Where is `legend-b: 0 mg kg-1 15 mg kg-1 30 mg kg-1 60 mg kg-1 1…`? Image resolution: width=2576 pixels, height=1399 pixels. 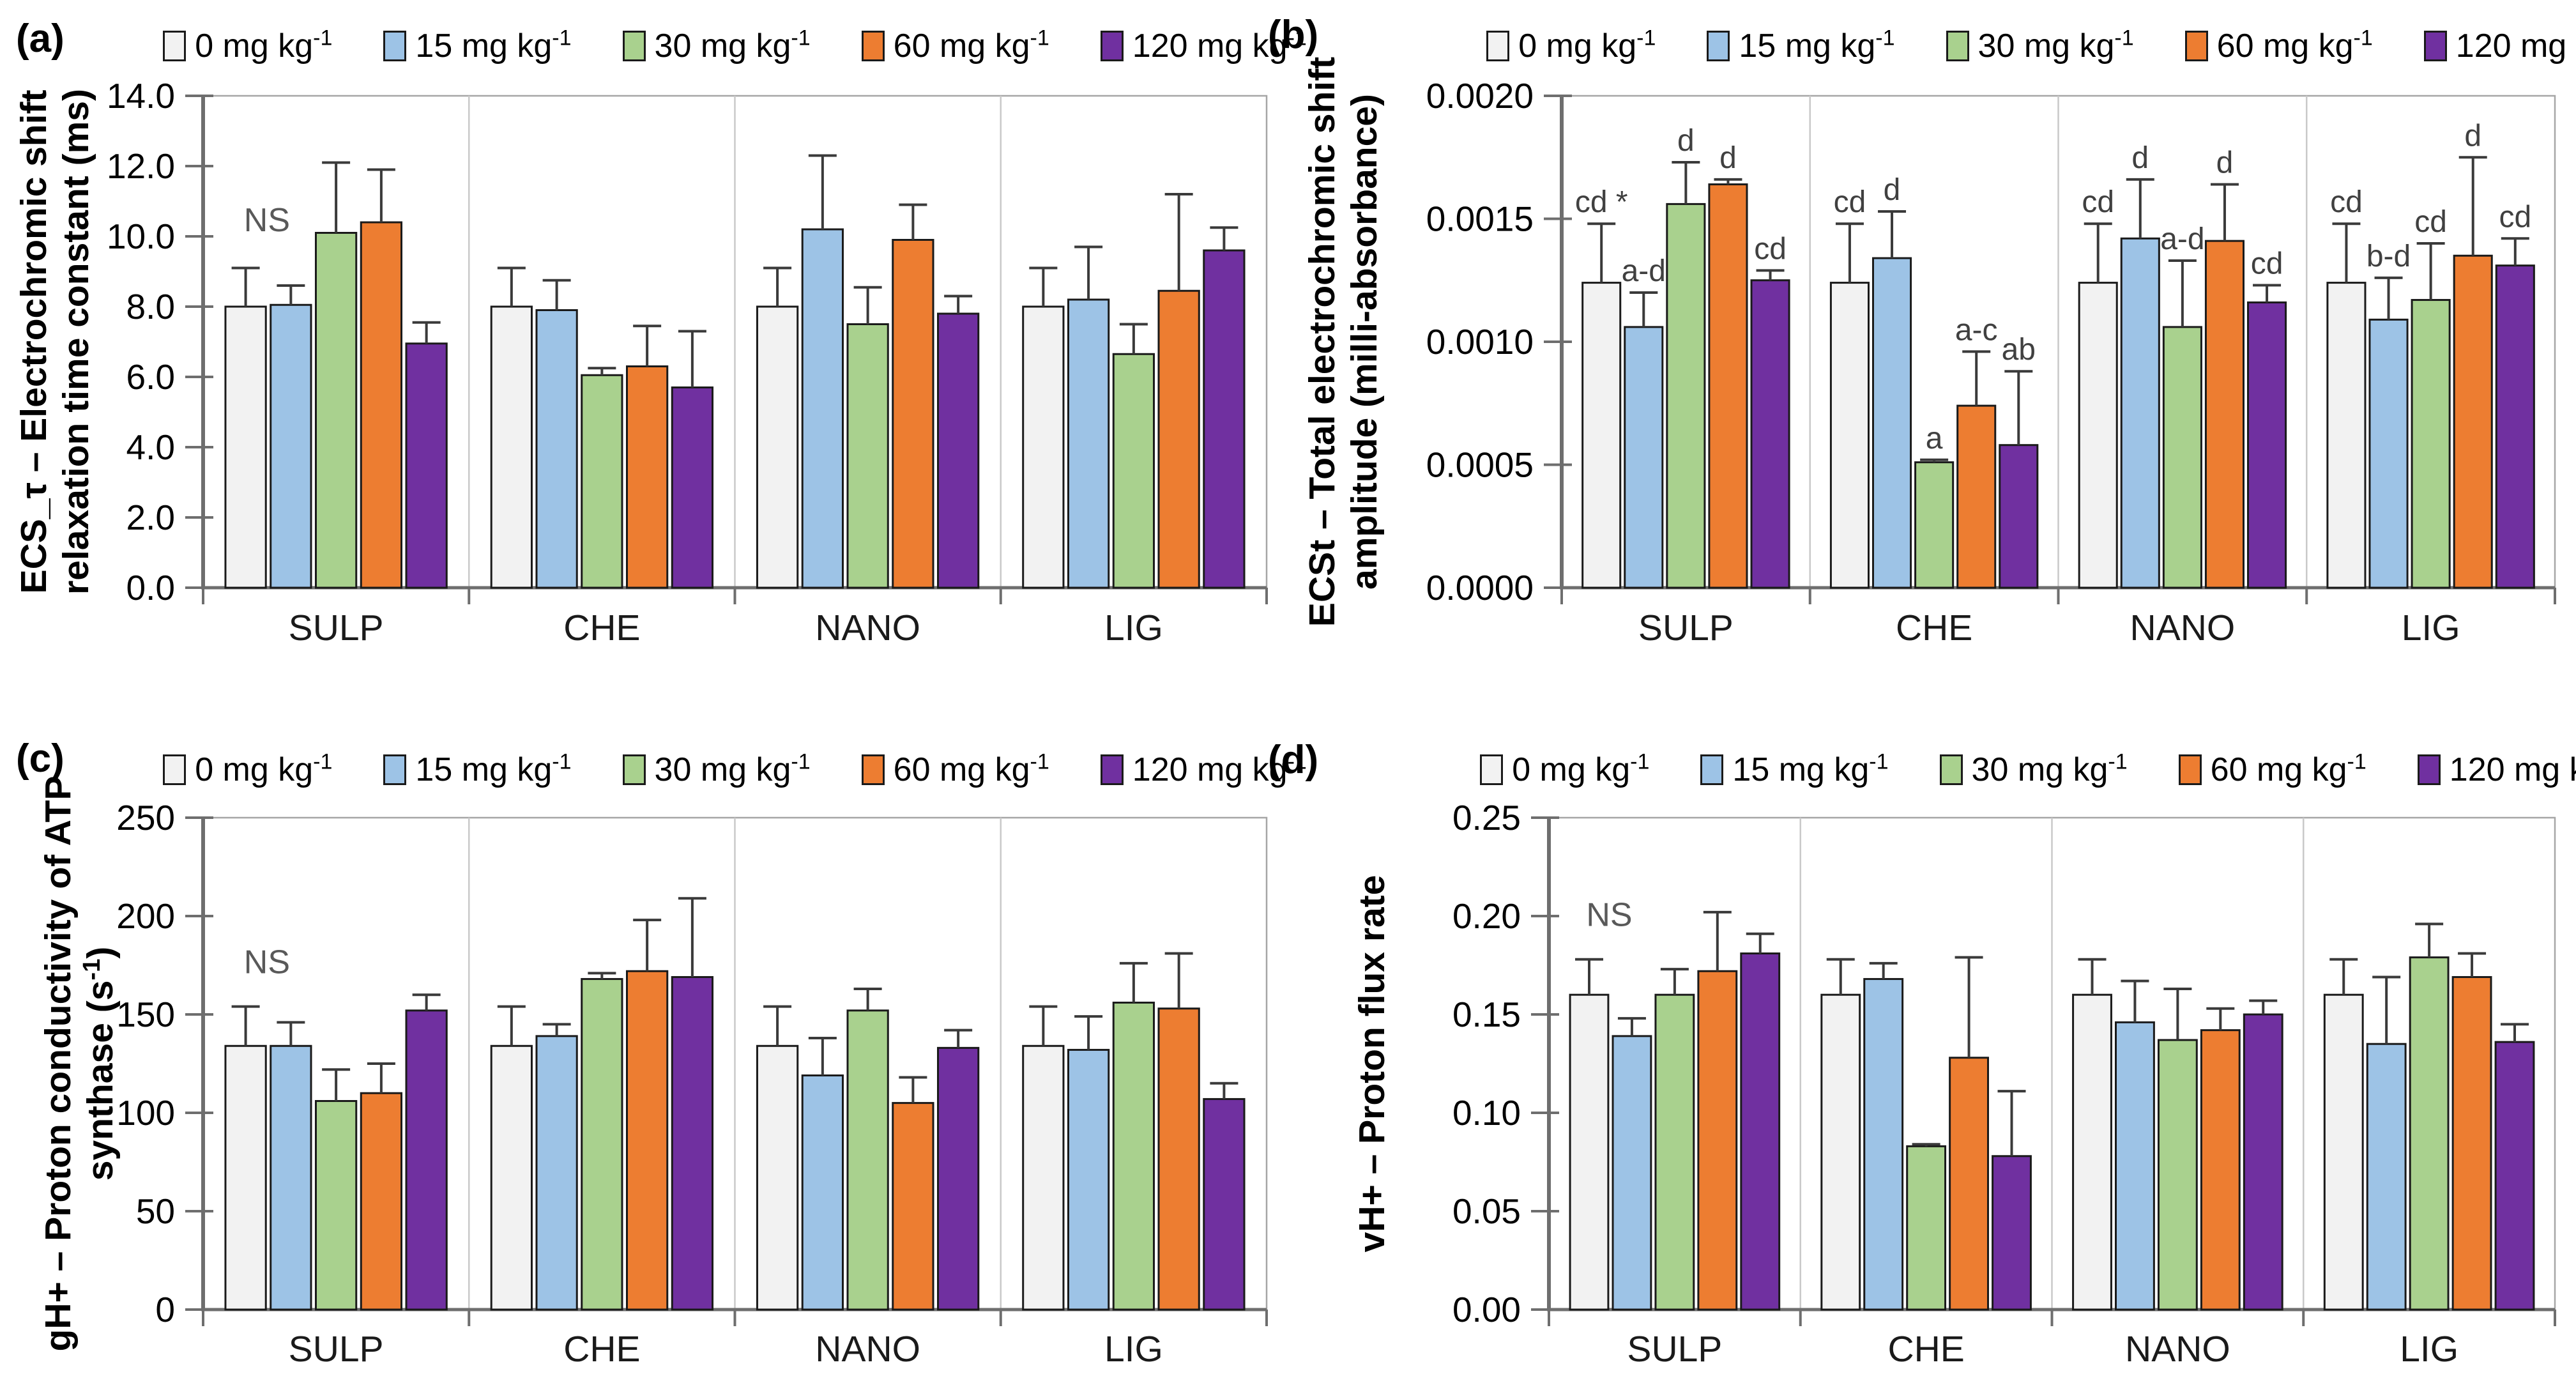 legend-b: 0 mg kg-1 15 mg kg-1 30 mg kg-1 60 mg kg-1 1… is located at coordinates (2031, 45).